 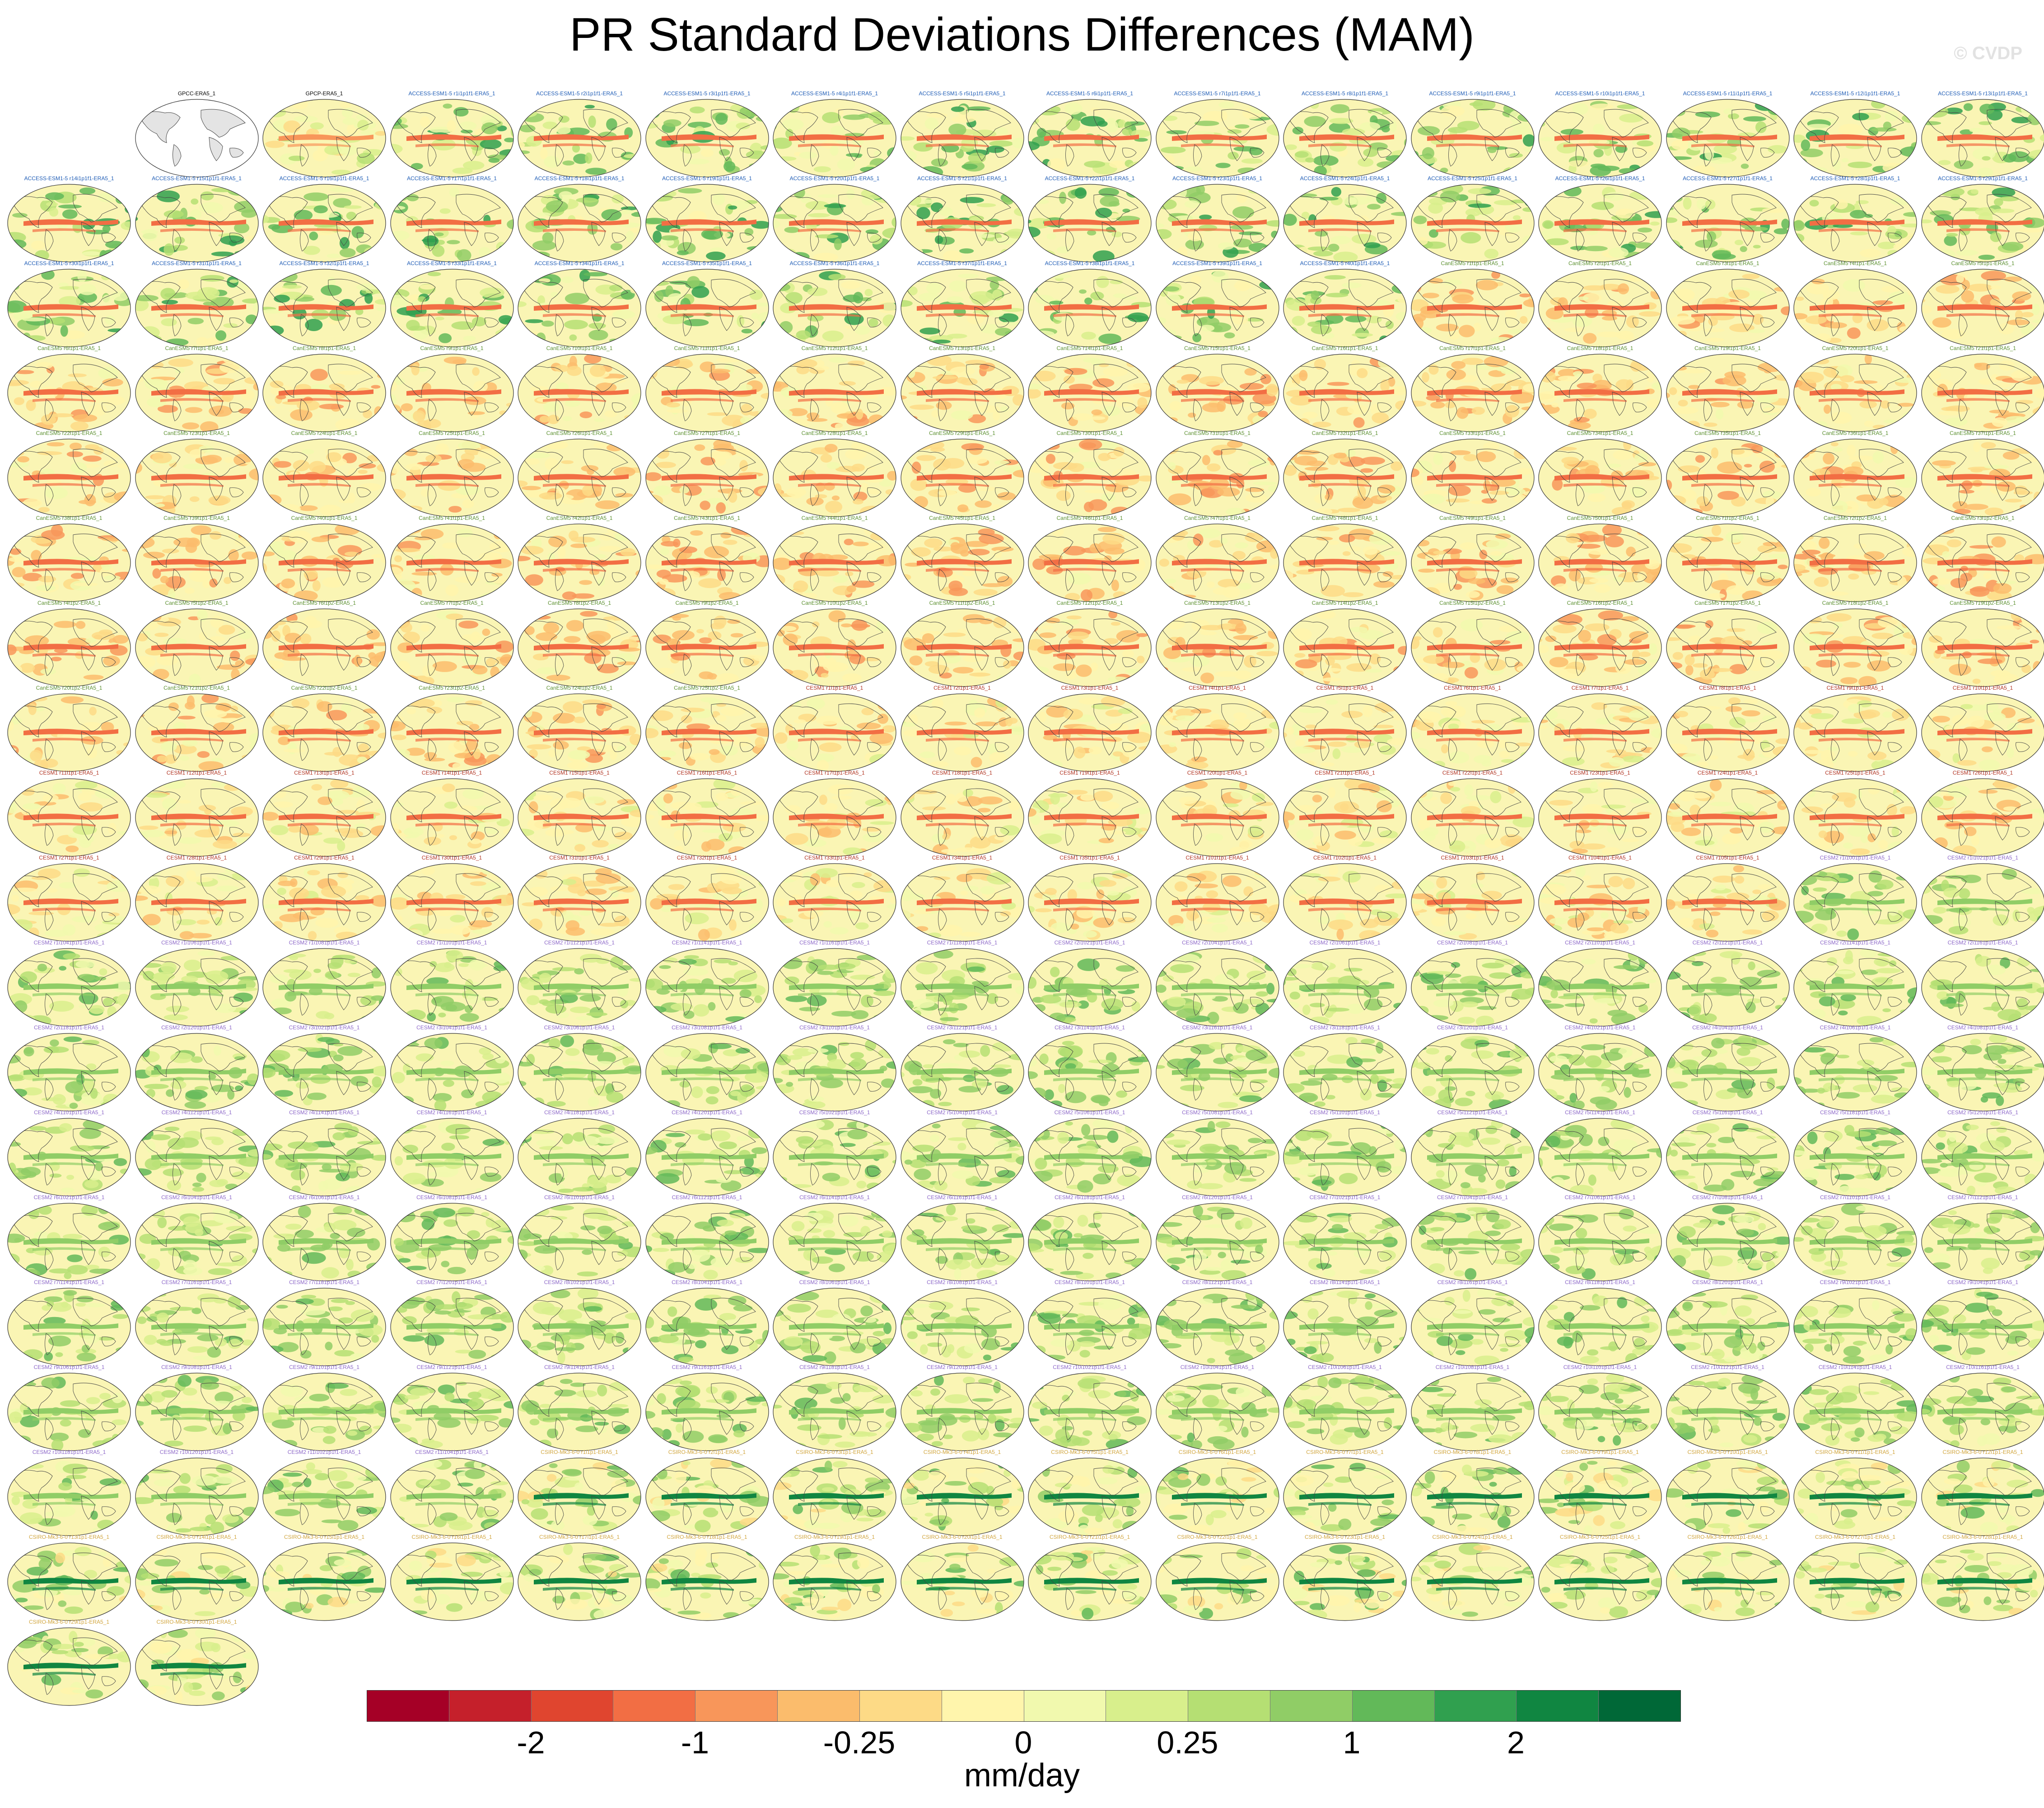 I want to click on map-panel: CanESM5 r28i1p1-ERA5_1, so click(x=834, y=474).